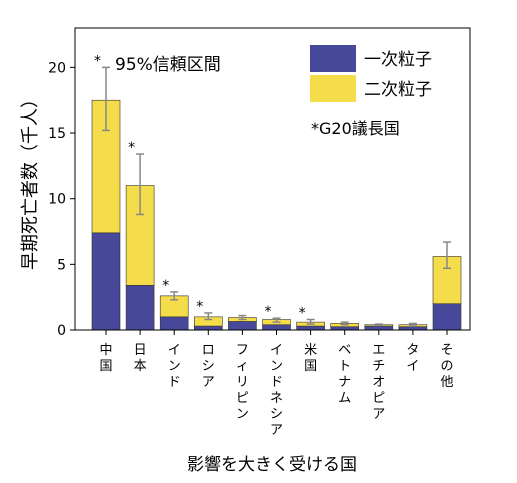 The image size is (517, 483). I want to click on legend-label-primary: 一次粒子, so click(398, 60).